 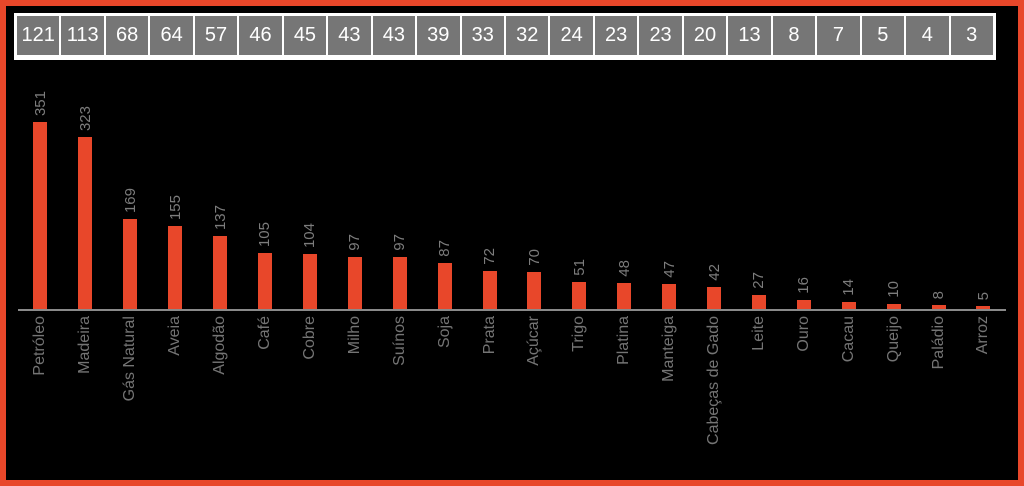 I want to click on category-label: Platina, so click(x=624, y=340).